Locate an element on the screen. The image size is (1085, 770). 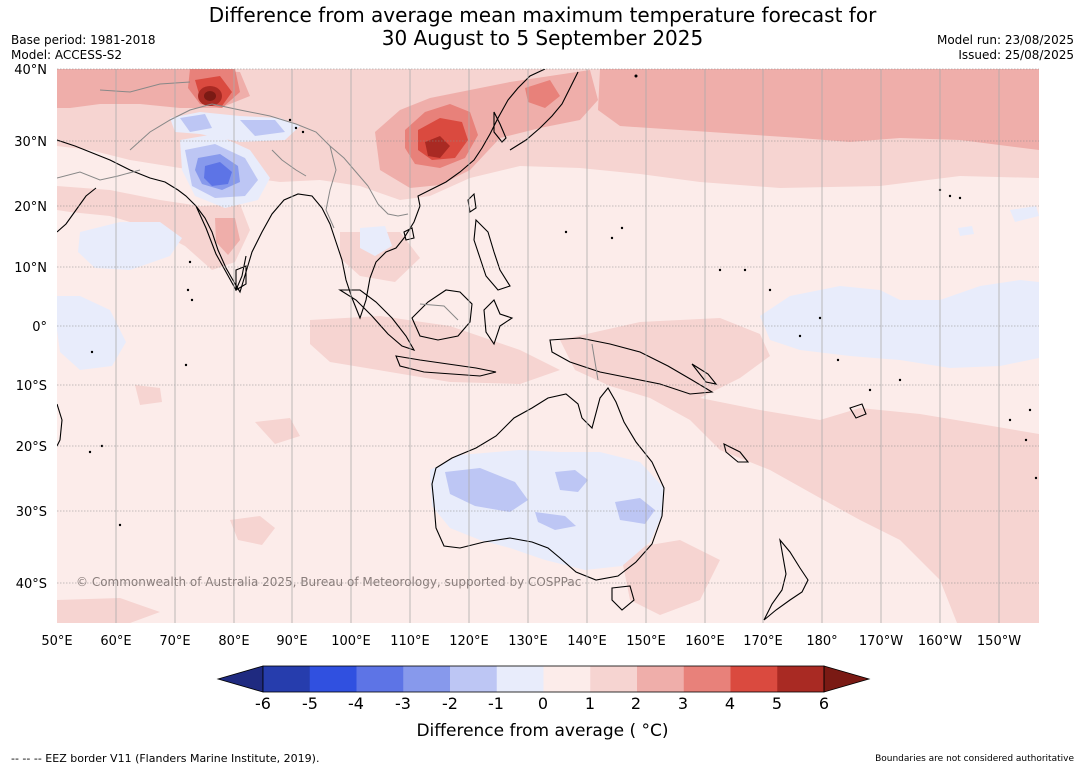
colorbar-outline is located at coordinates (543, 679).